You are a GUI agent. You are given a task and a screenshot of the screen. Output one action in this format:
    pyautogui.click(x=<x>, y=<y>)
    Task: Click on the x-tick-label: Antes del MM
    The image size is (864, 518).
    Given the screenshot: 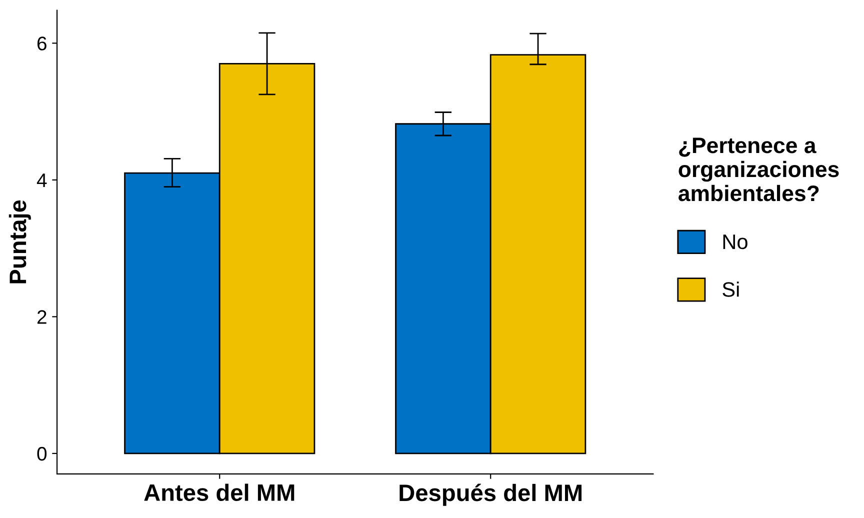 What is the action you would take?
    pyautogui.click(x=219, y=493)
    